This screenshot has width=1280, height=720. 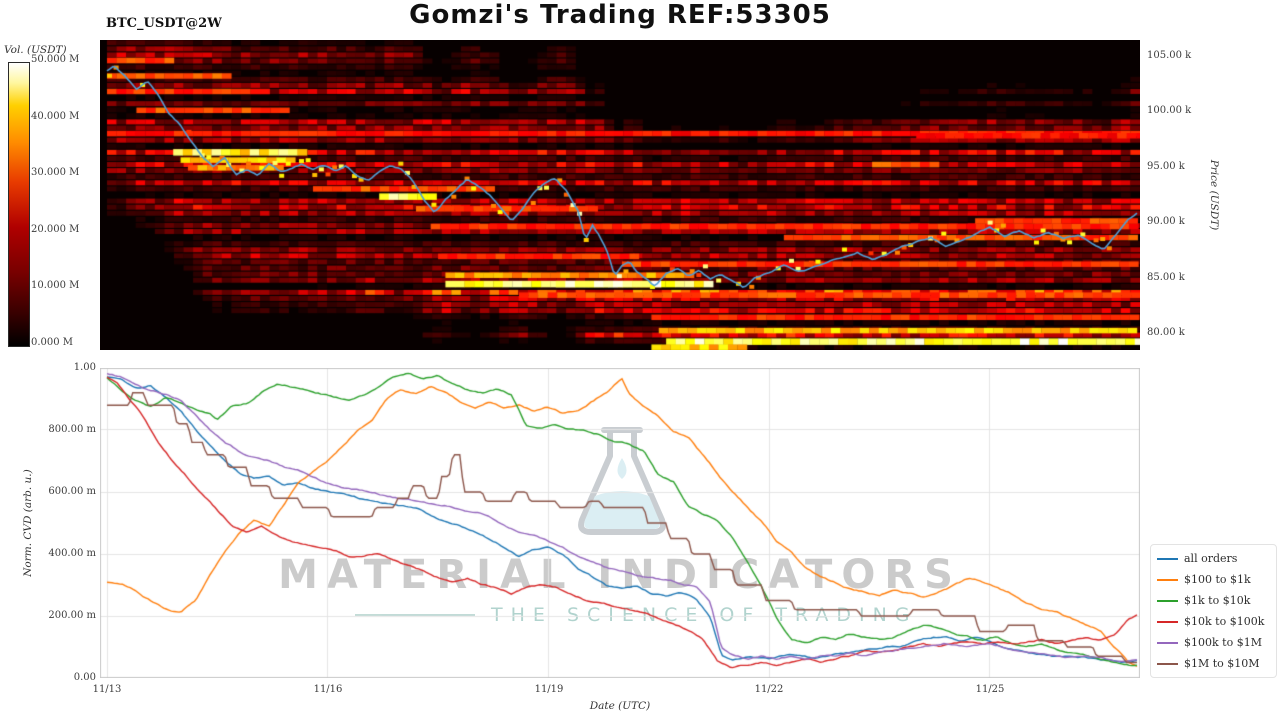 I want to click on legend-item: $1k to $10k, so click(x=1216, y=600).